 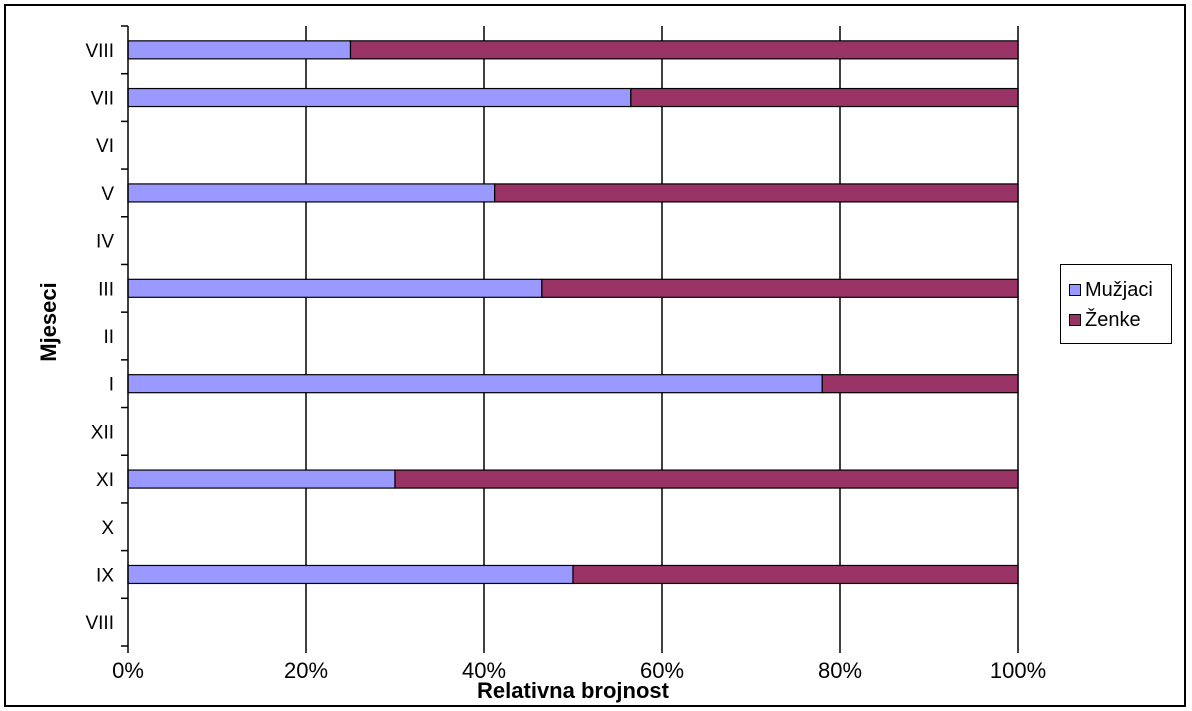 I want to click on legend-item-males: Mužjaci, so click(x=1111, y=290).